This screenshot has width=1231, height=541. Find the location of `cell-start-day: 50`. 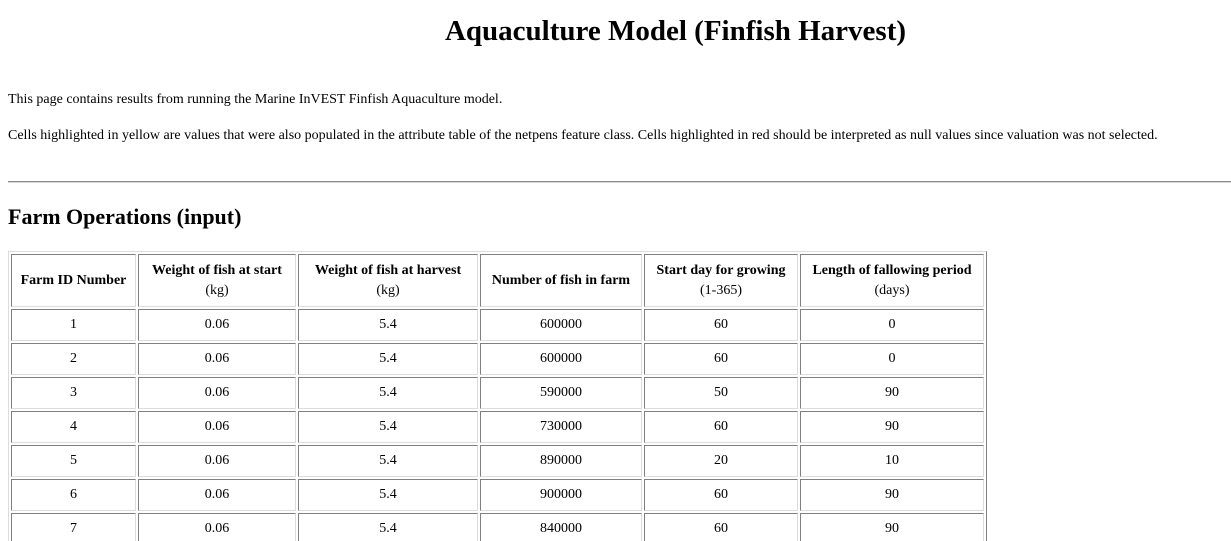

cell-start-day: 50 is located at coordinates (721, 393).